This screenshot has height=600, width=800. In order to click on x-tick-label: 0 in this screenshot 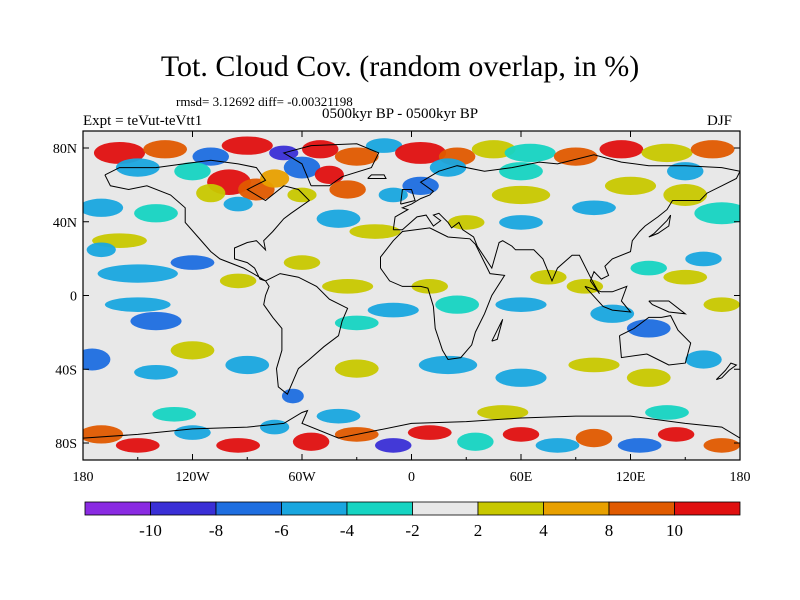, I will do `click(411, 477)`.